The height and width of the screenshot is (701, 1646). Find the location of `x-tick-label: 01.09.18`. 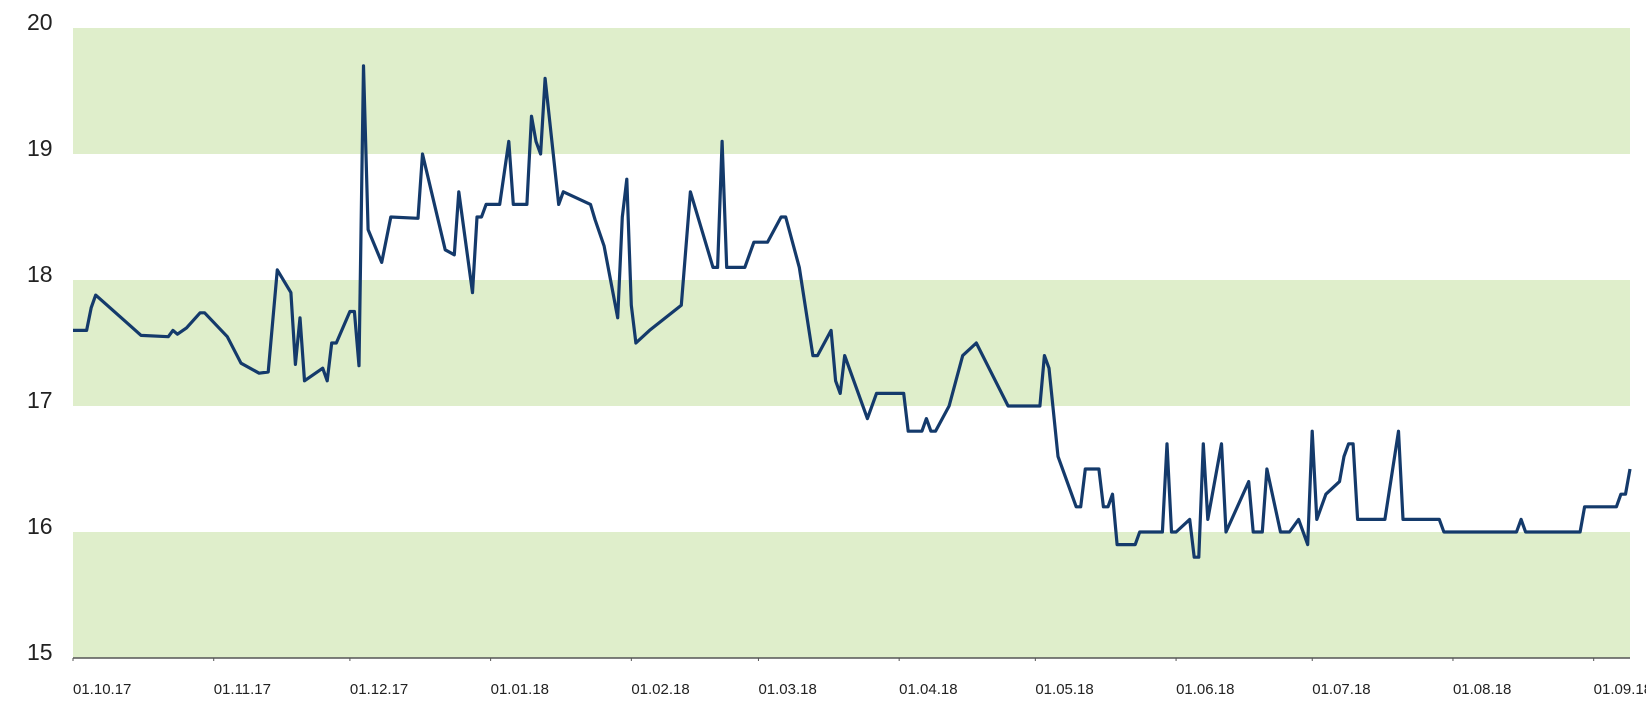

x-tick-label: 01.09.18 is located at coordinates (1620, 689).